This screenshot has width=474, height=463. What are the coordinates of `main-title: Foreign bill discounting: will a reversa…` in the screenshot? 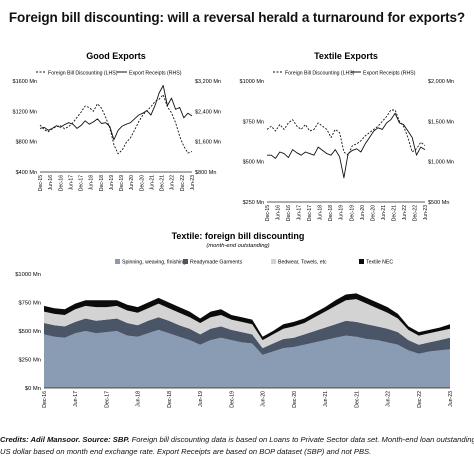 It's located at (237, 17).